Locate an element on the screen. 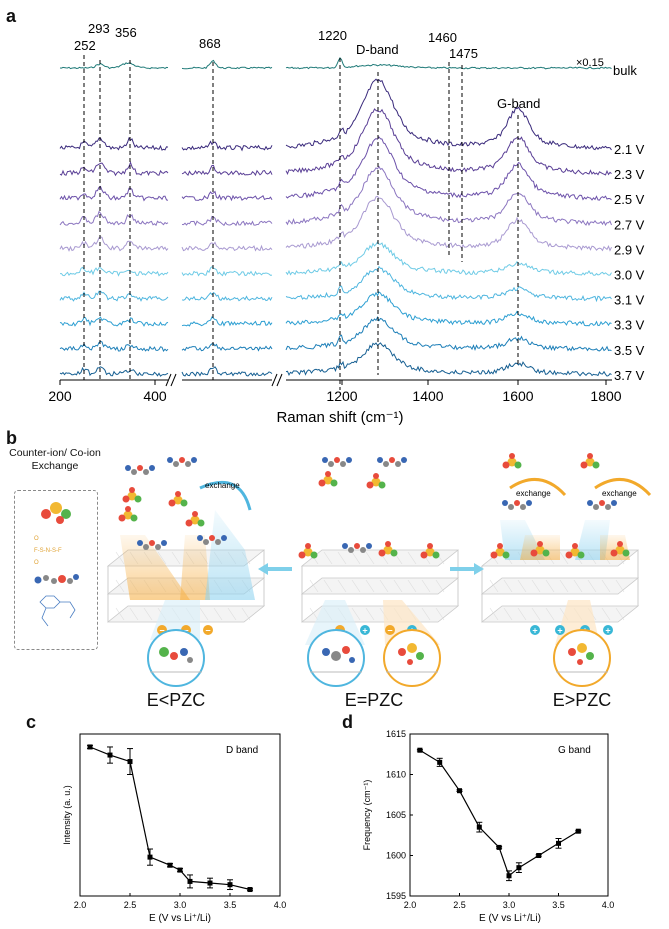  x-tick-label: 1600 is located at coordinates (517, 396).